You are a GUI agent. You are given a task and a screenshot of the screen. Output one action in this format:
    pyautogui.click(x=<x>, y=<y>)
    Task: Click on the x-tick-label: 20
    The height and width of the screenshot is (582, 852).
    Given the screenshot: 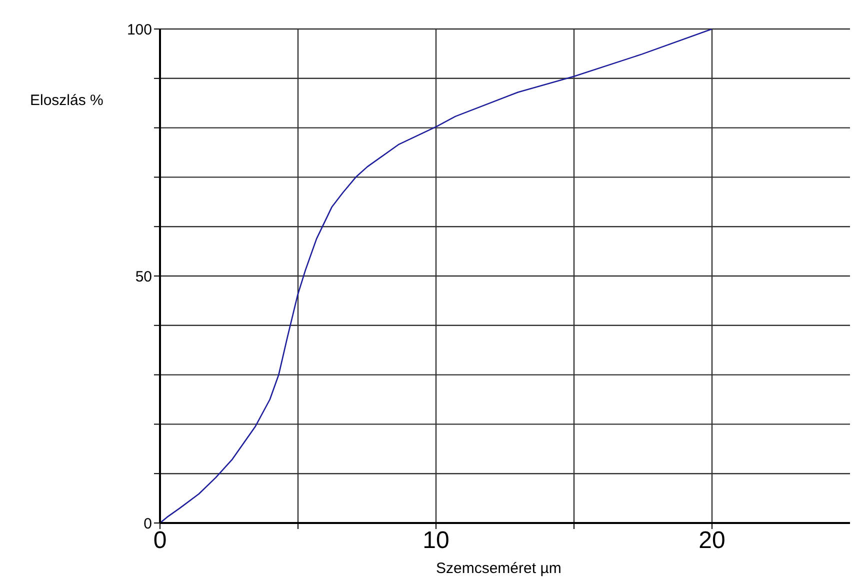 What is the action you would take?
    pyautogui.click(x=712, y=540)
    